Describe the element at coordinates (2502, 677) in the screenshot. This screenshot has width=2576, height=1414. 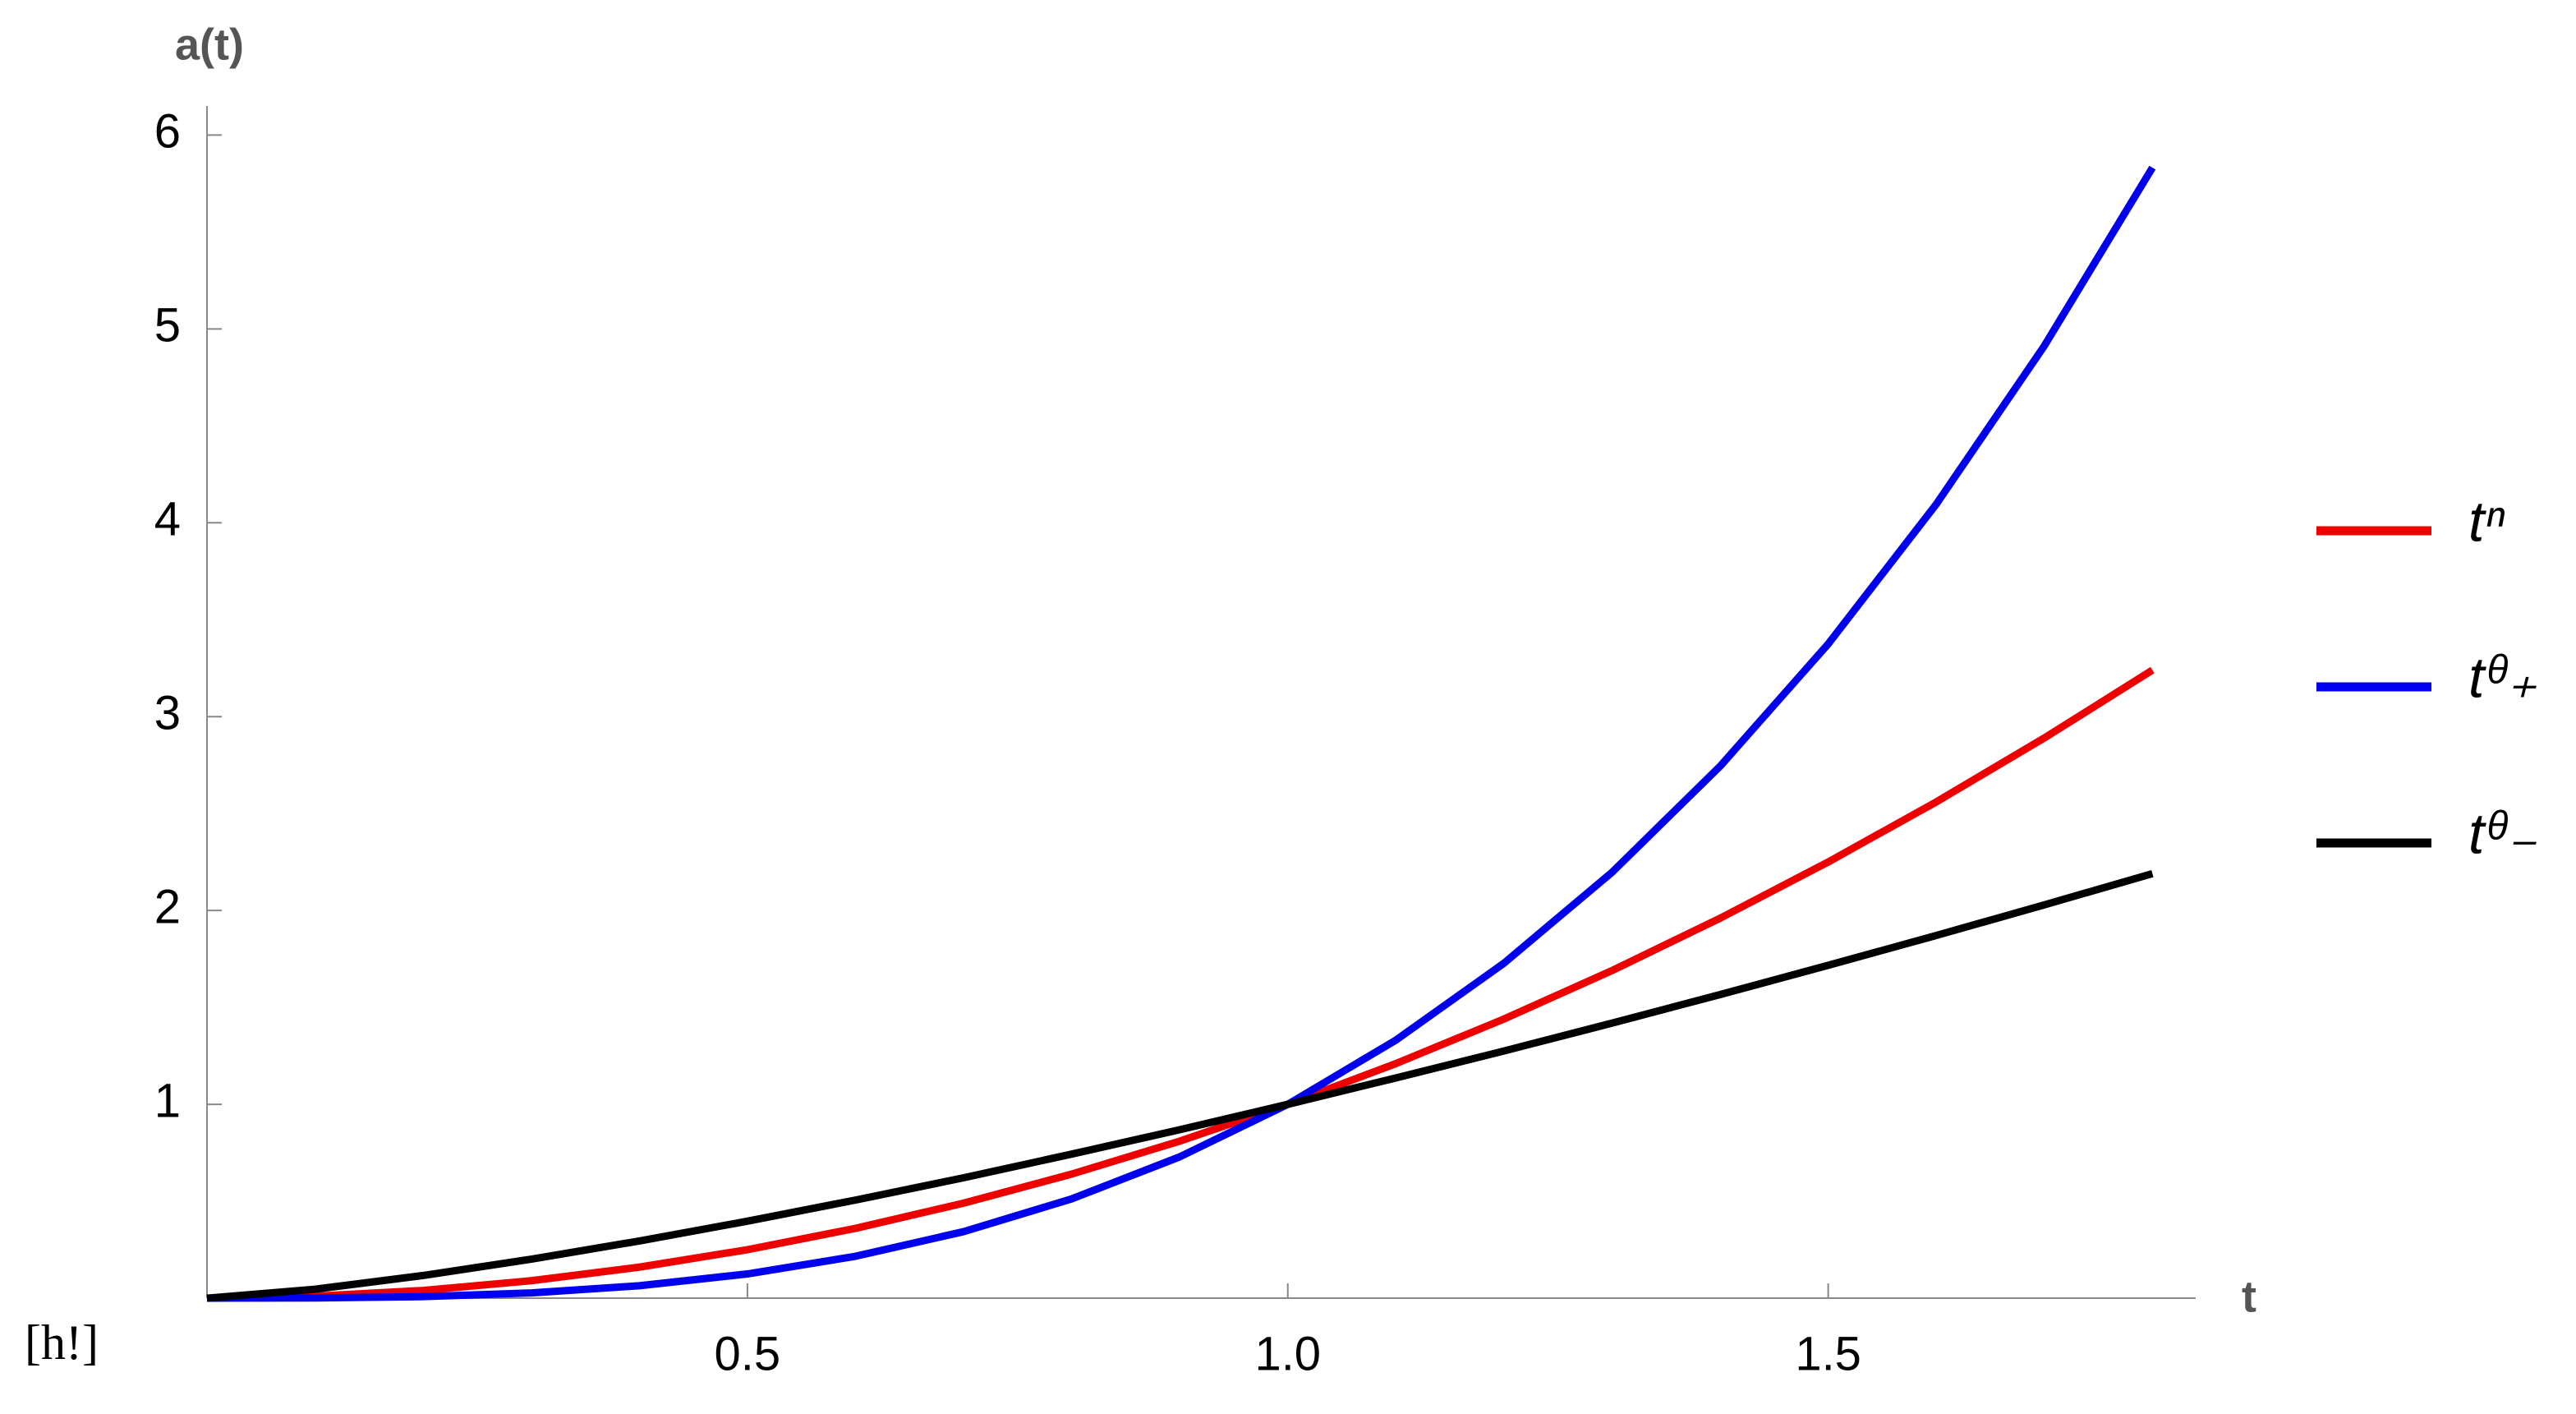
I see `legend-label: tᶿ₊` at that location.